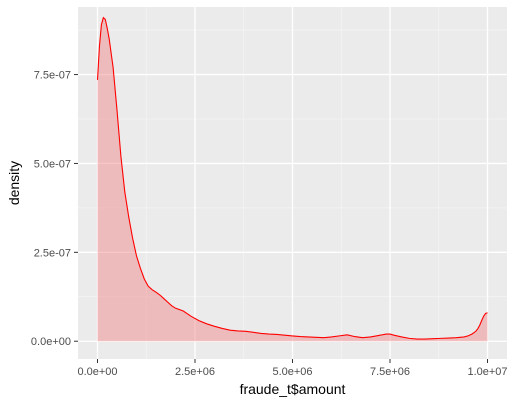  I want to click on y-tick-label: 0.0e+00, so click(51, 342).